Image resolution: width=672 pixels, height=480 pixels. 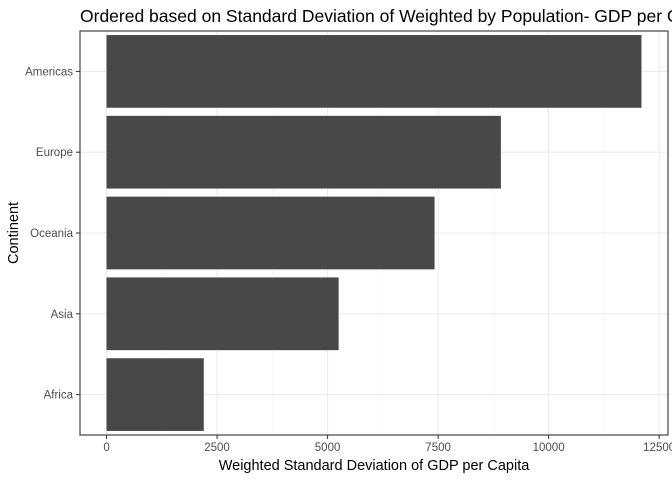 I want to click on y-tick-label: Asia, so click(x=62, y=315).